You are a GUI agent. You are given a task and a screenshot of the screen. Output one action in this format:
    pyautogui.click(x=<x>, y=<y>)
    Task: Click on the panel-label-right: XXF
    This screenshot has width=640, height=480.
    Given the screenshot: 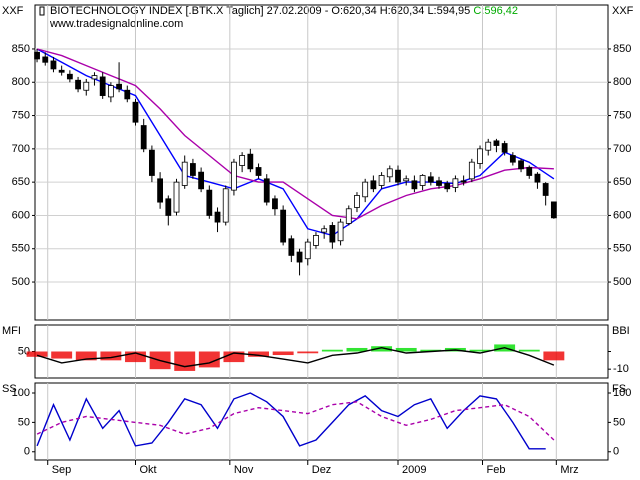 What is the action you would take?
    pyautogui.click(x=623, y=11)
    